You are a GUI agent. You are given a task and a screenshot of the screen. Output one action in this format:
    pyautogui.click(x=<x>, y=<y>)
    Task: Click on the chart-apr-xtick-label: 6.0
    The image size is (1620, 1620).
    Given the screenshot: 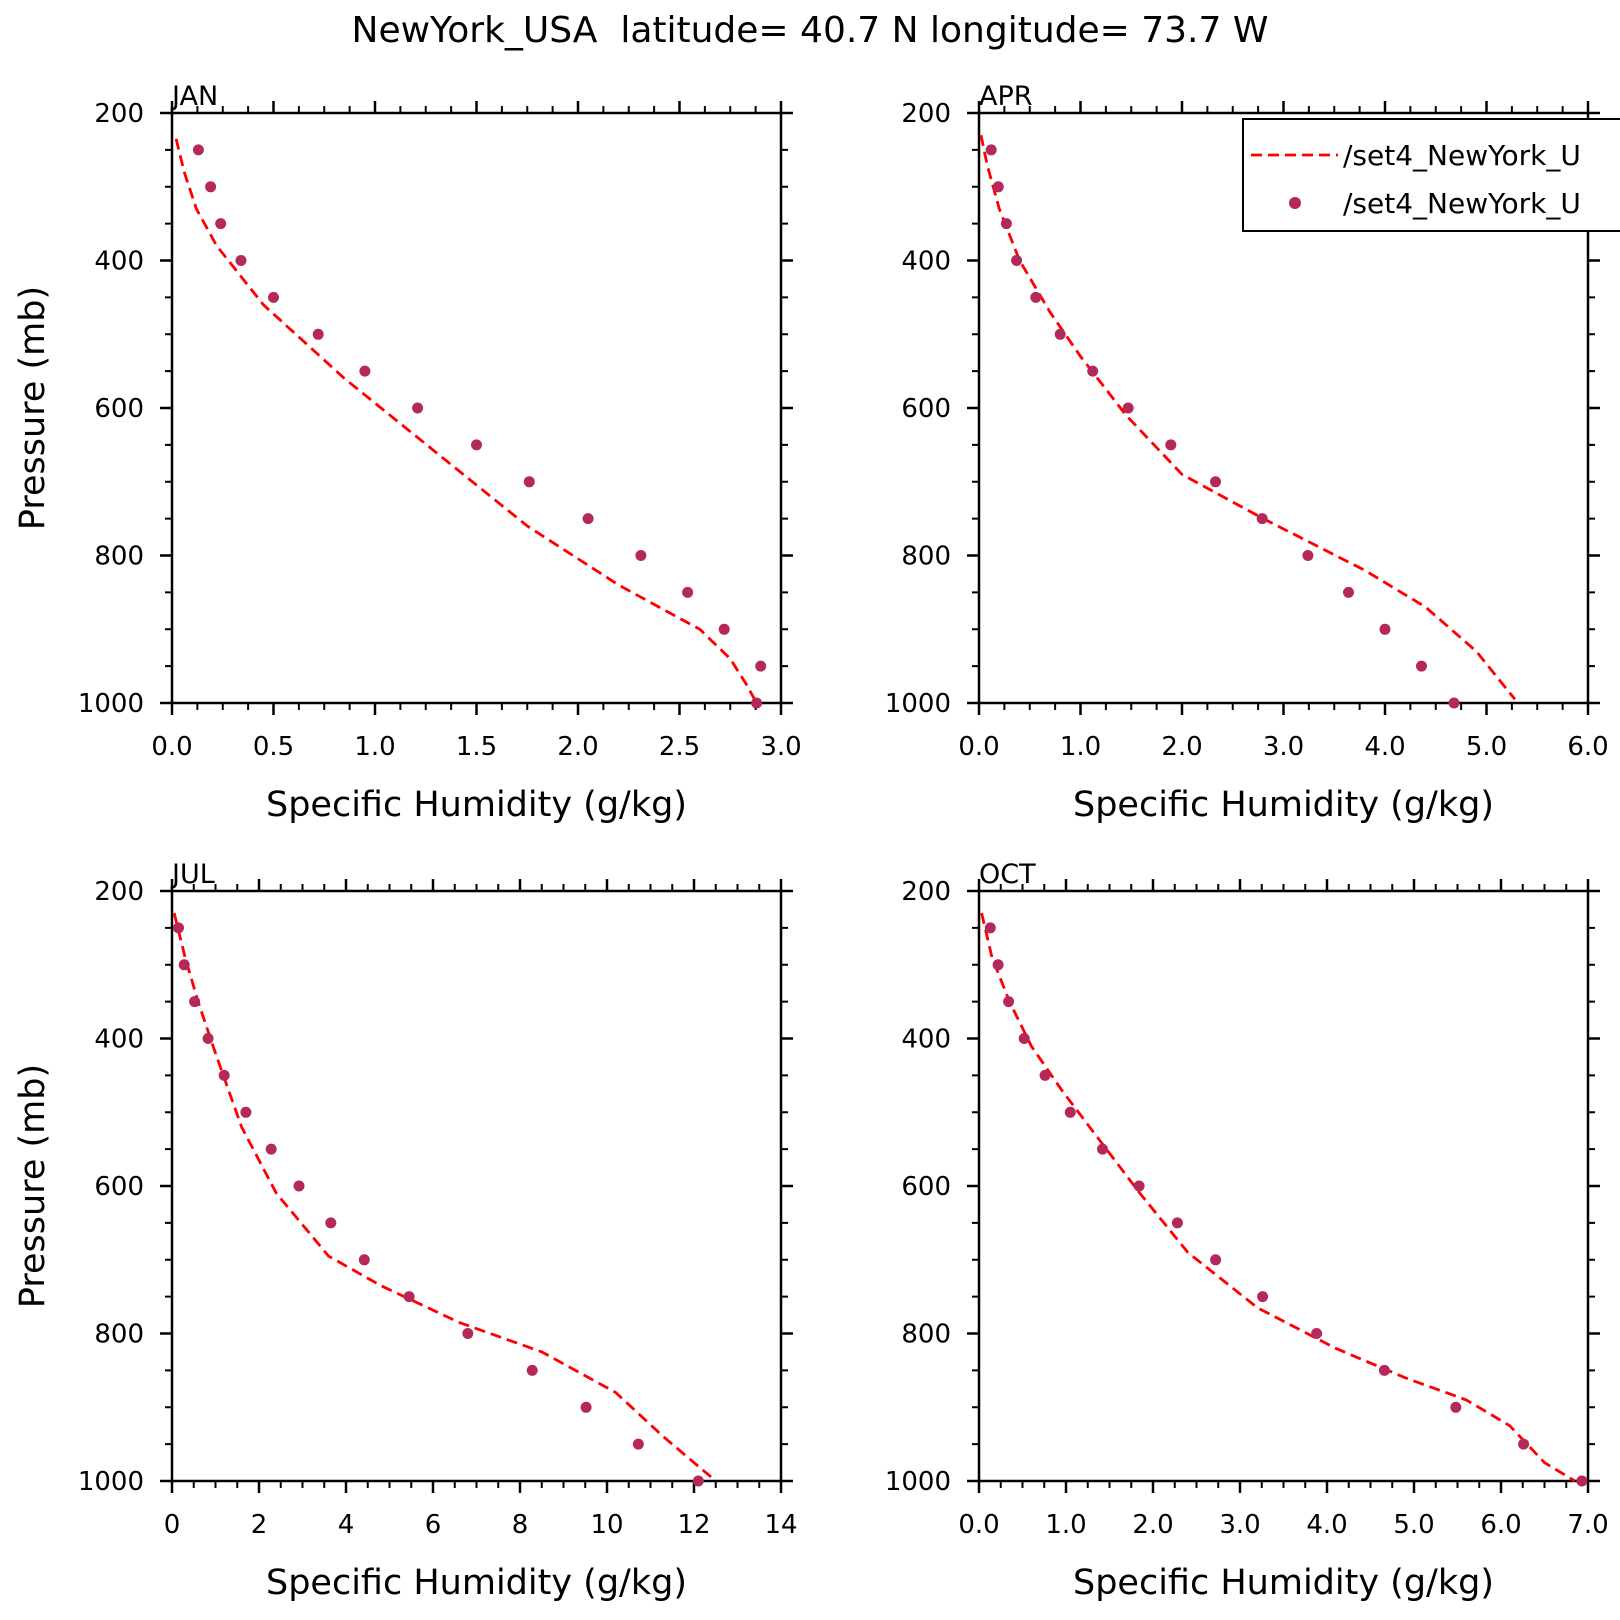 What is the action you would take?
    pyautogui.click(x=1587, y=747)
    